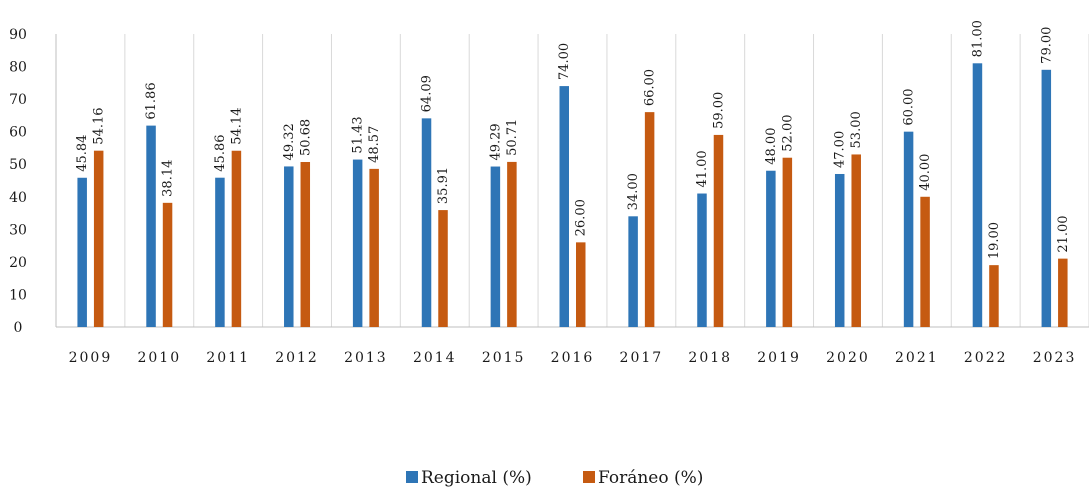 The width and height of the screenshot is (1089, 498). What do you see at coordinates (289, 141) in the screenshot?
I see `data-label: 49.32` at bounding box center [289, 141].